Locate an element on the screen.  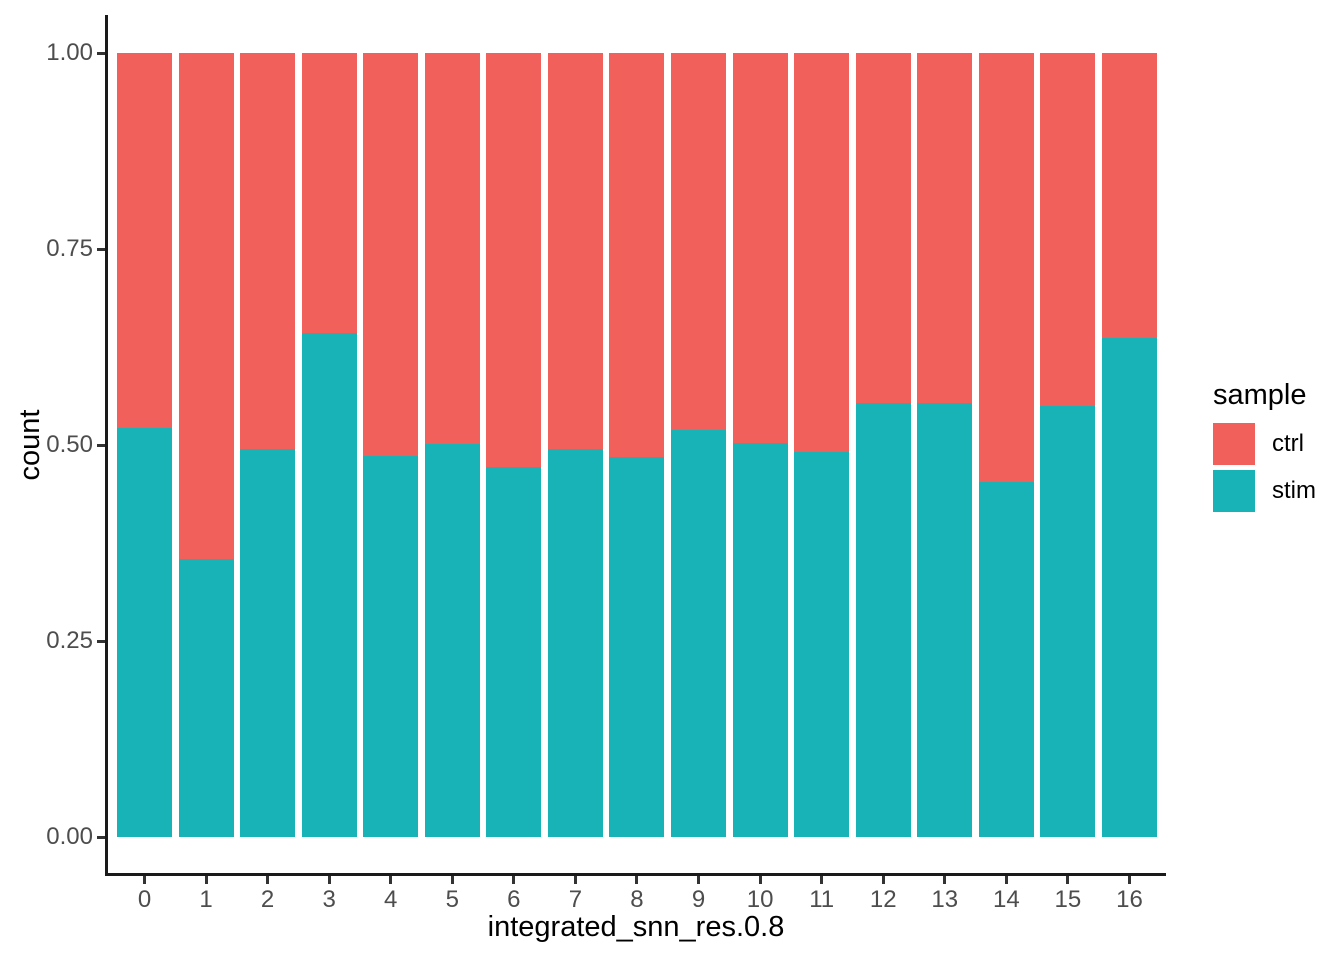
bar-6-ctrl is located at coordinates (514, 260).